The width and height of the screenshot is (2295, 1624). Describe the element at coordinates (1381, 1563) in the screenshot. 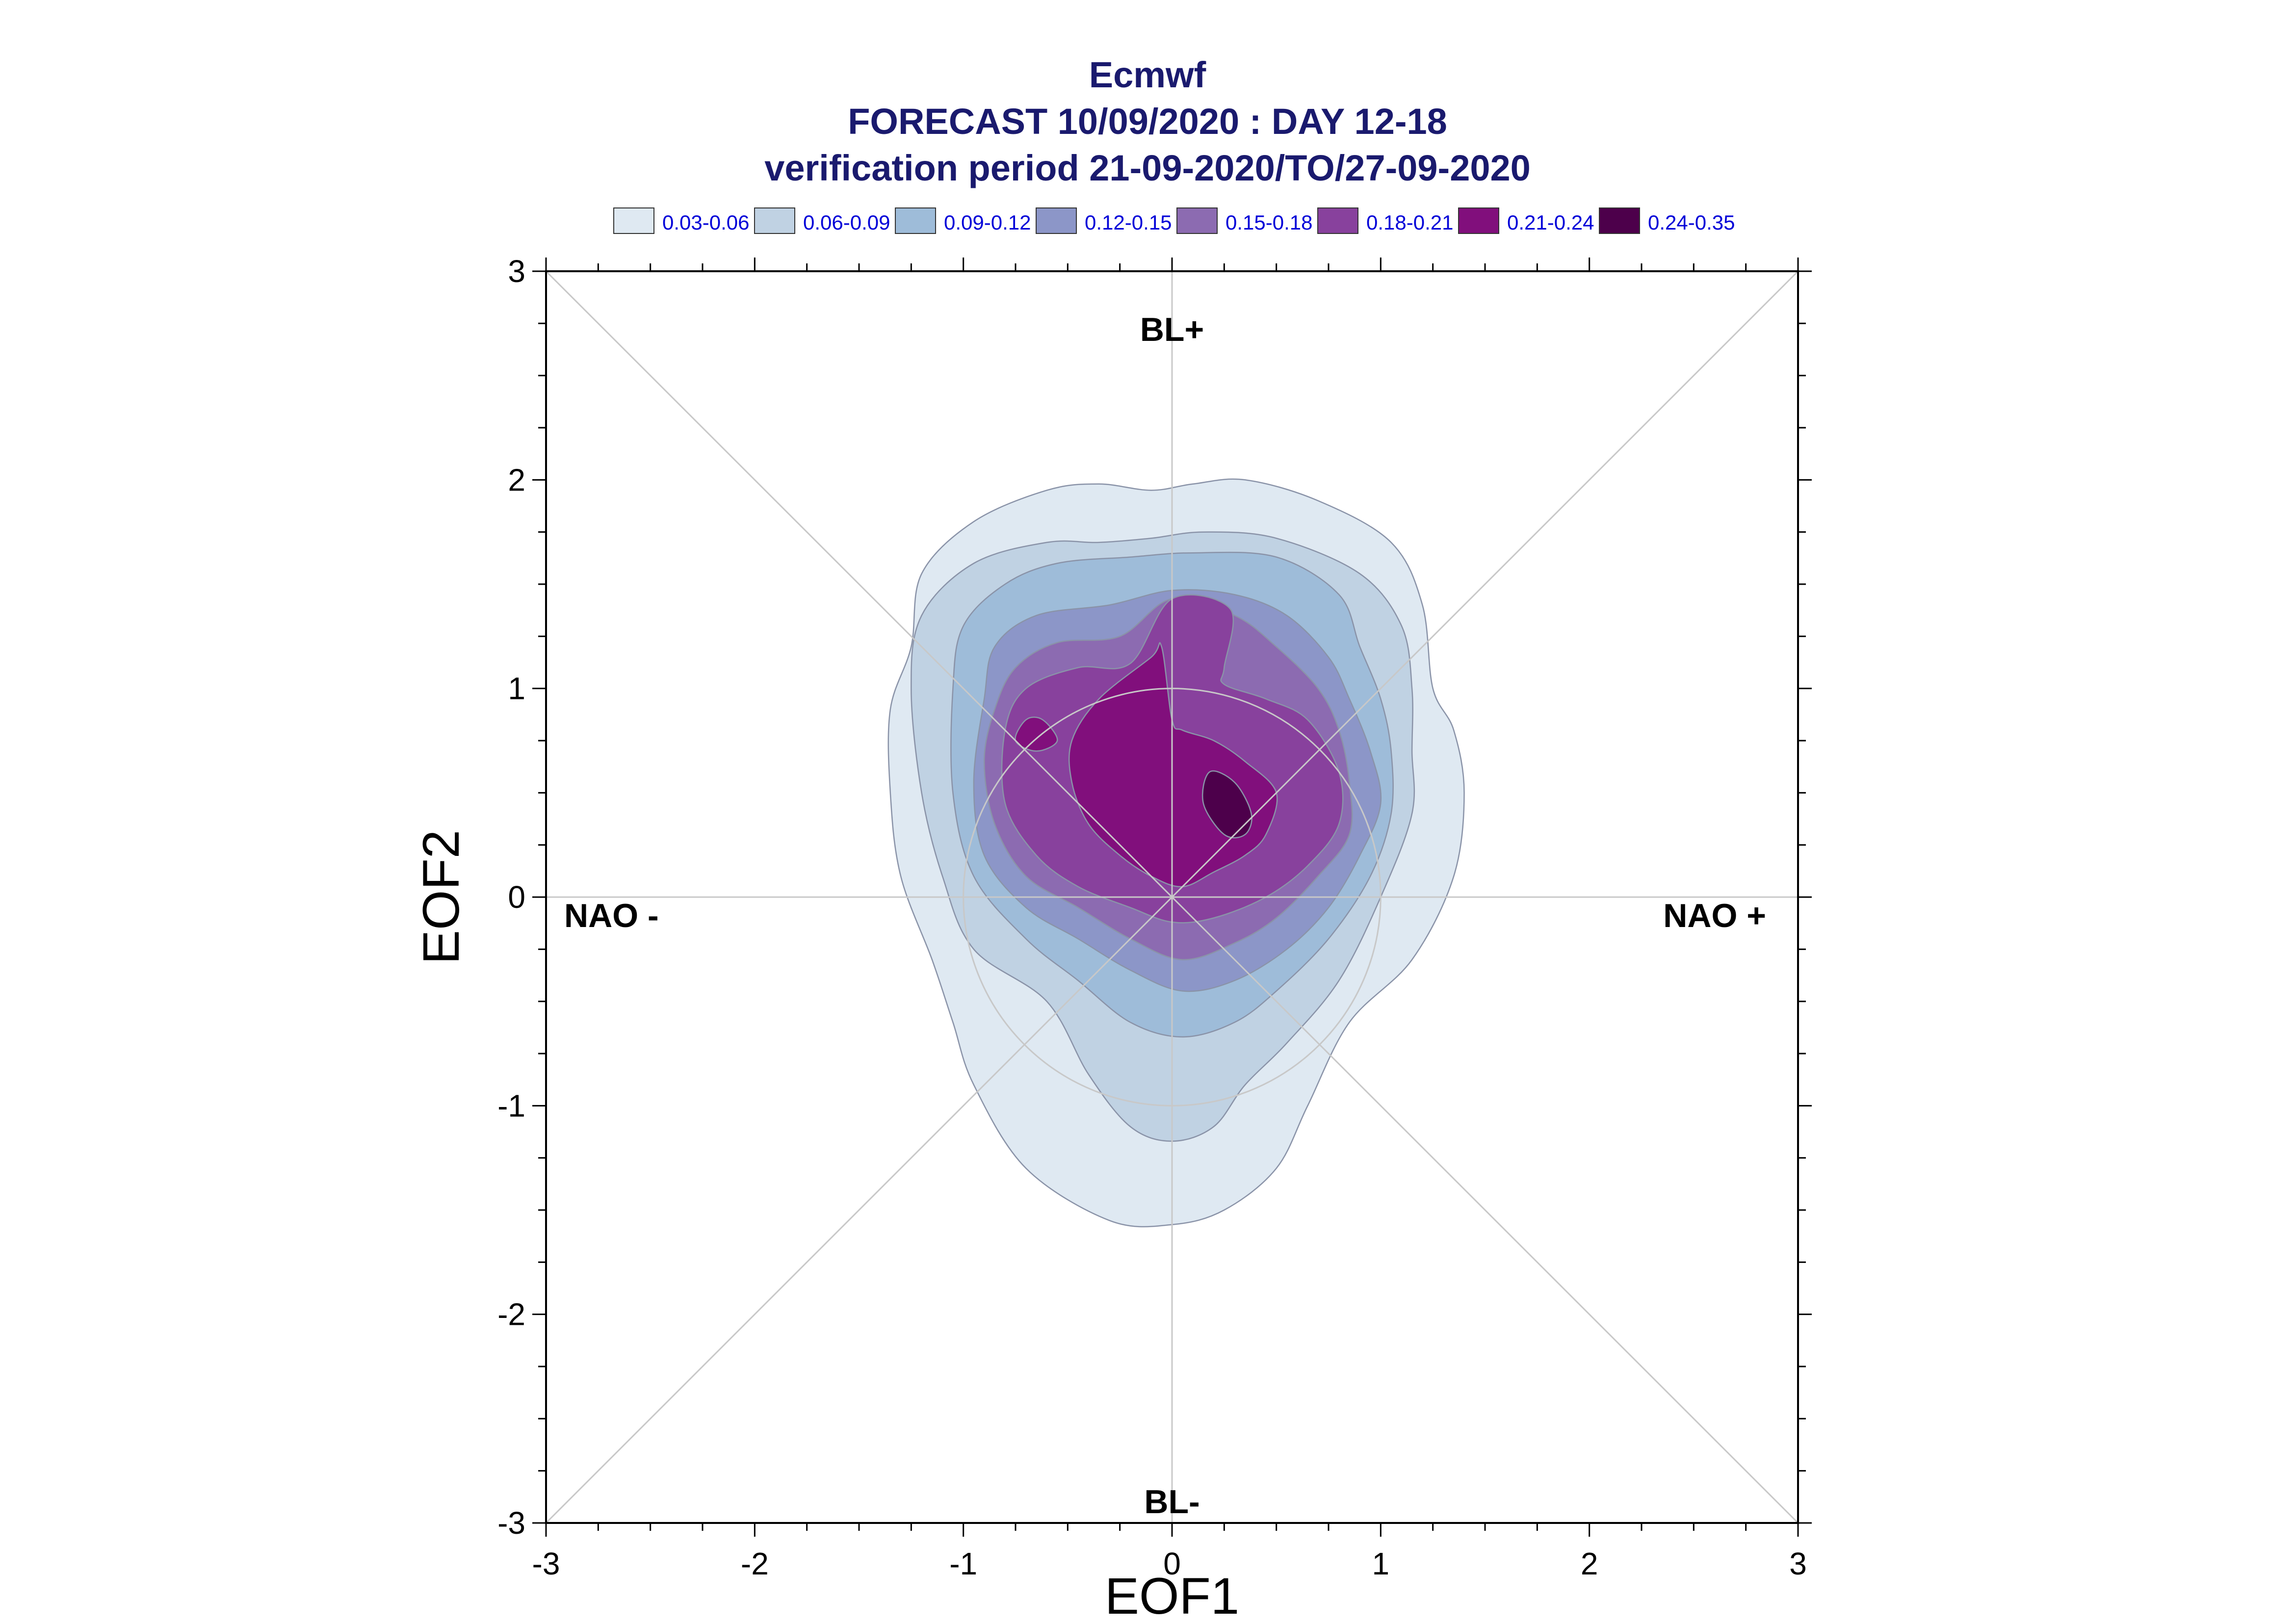

I see `x-tick-label: 1` at that location.